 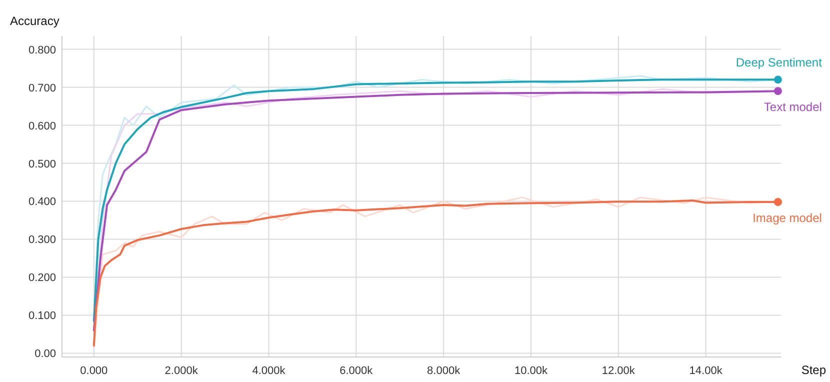 I want to click on y-tick-label: 0.100, so click(x=42, y=316).